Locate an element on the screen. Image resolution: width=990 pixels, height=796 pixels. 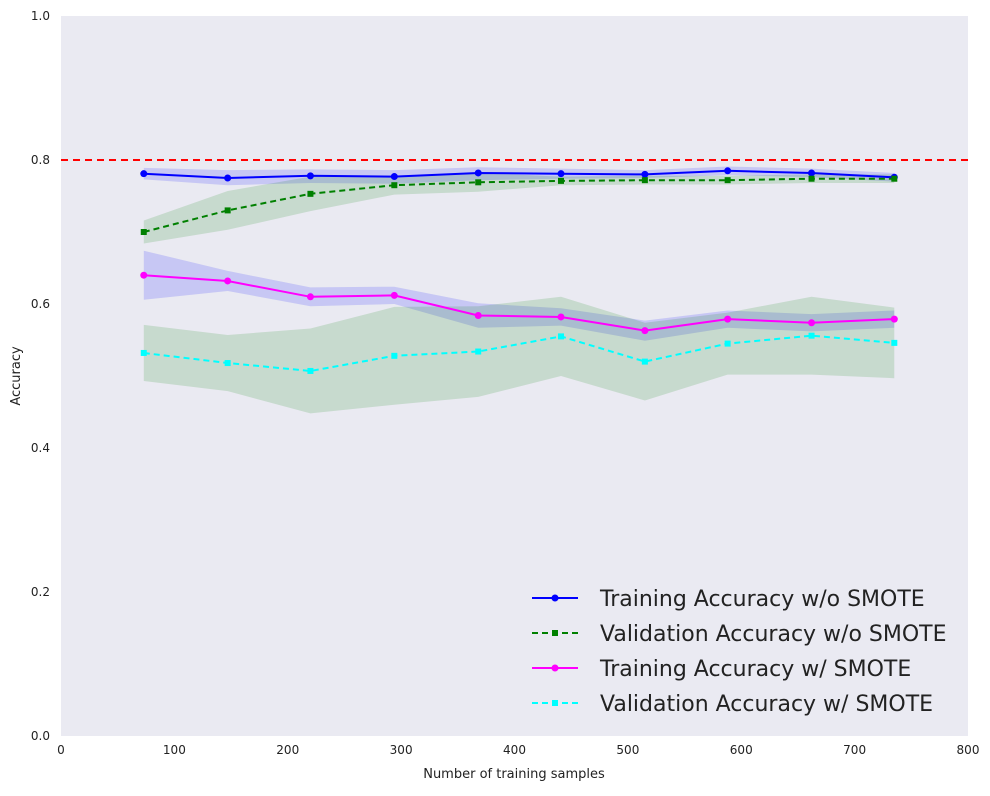
x-tick-label-5: 400 is located at coordinates (514, 750).